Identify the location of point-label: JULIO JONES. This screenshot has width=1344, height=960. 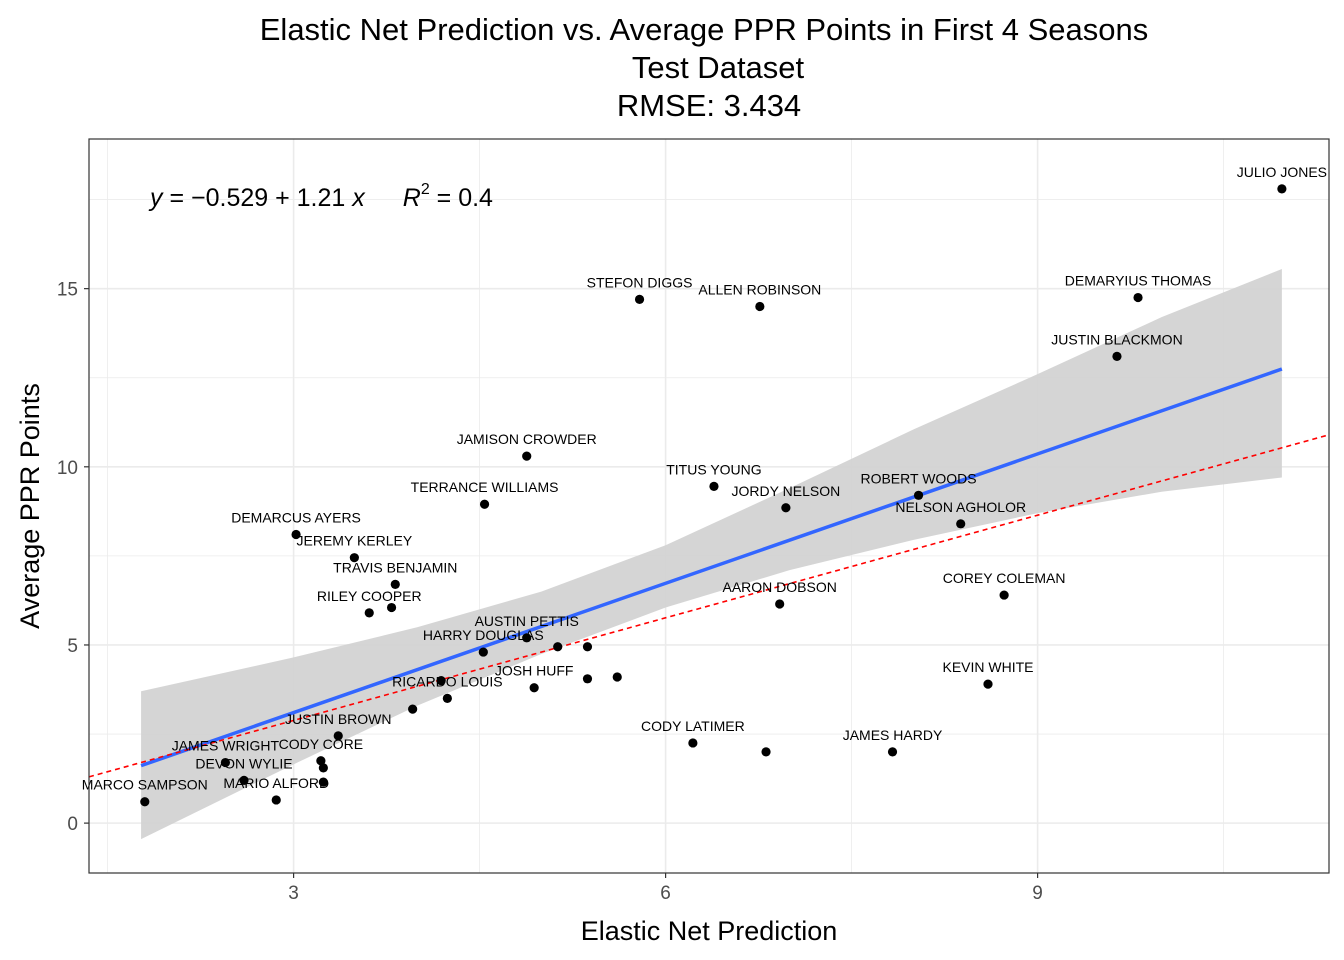
(1282, 172).